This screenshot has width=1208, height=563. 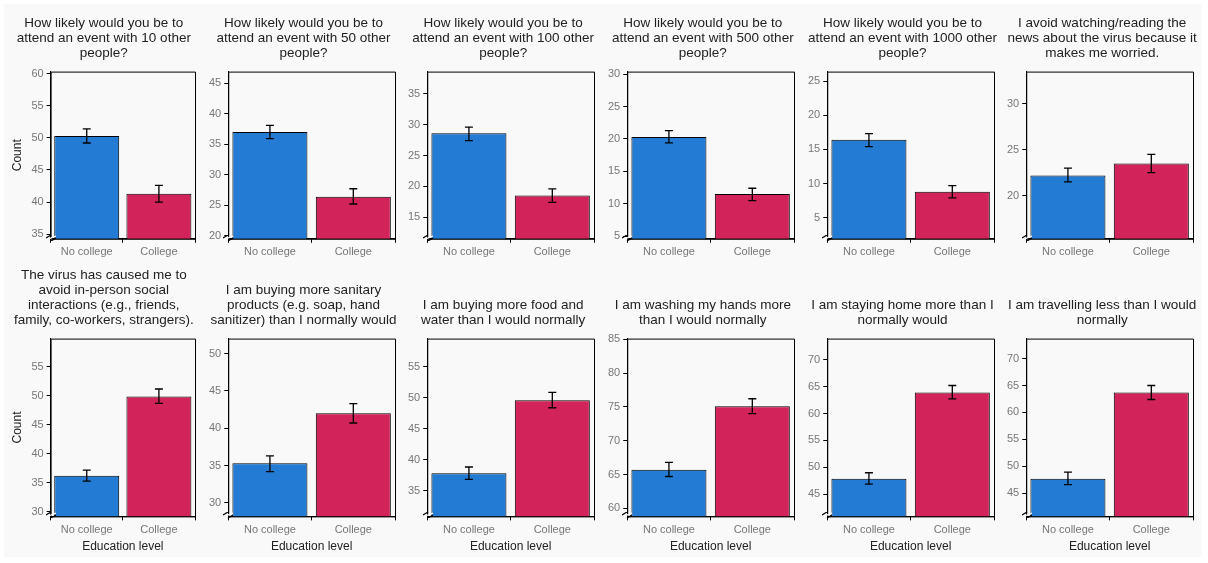 I want to click on chart-title: How likely would you be to attend an event with 50 other people?, so click(x=303, y=38).